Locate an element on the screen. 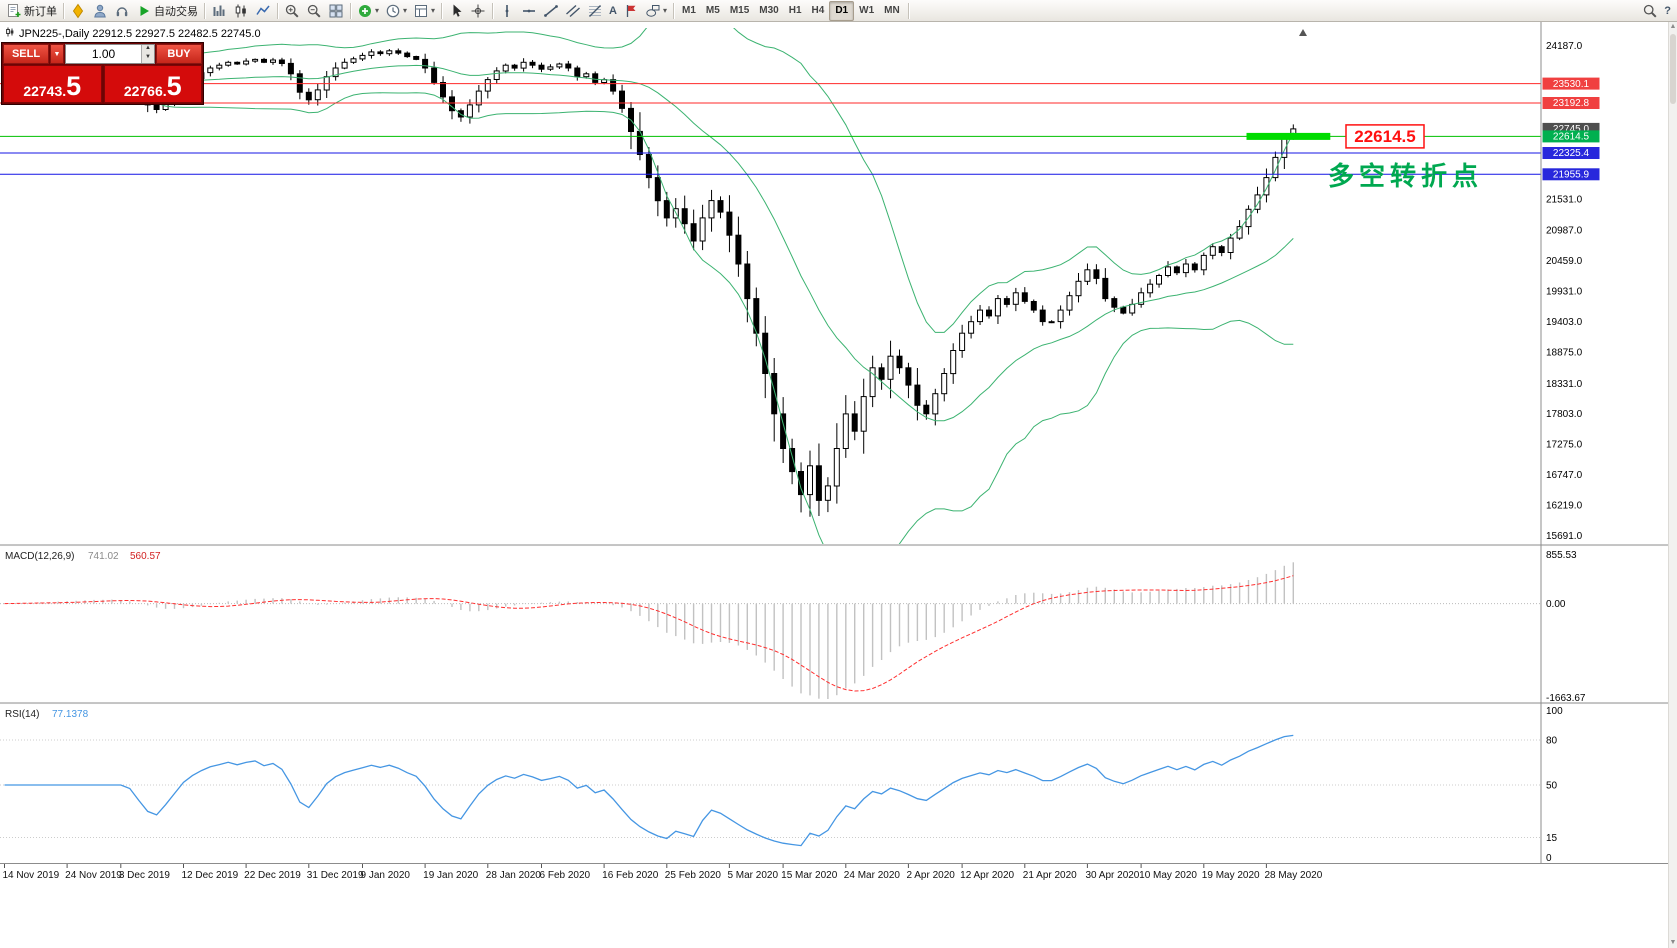 This screenshot has height=948, width=1677. text-button: A is located at coordinates (613, 11).